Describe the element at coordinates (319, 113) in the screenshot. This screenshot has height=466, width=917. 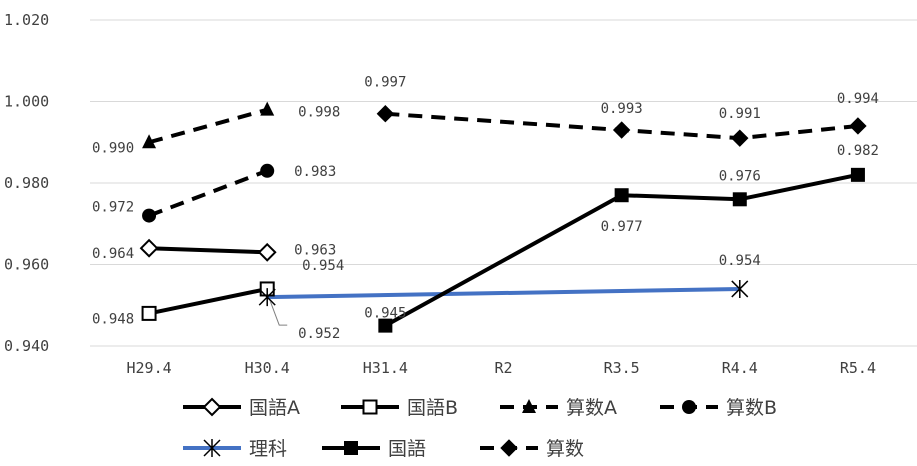
I see `data-label: 0.998` at that location.